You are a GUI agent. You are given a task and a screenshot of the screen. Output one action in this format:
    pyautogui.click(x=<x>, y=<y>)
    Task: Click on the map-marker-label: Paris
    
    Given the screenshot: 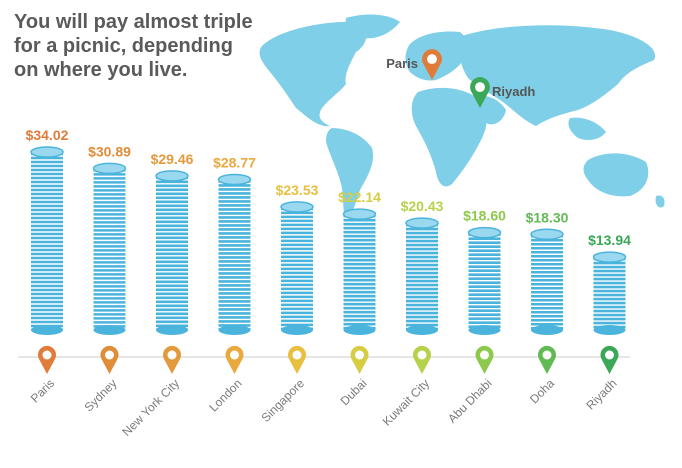 What is the action you would take?
    pyautogui.click(x=402, y=63)
    